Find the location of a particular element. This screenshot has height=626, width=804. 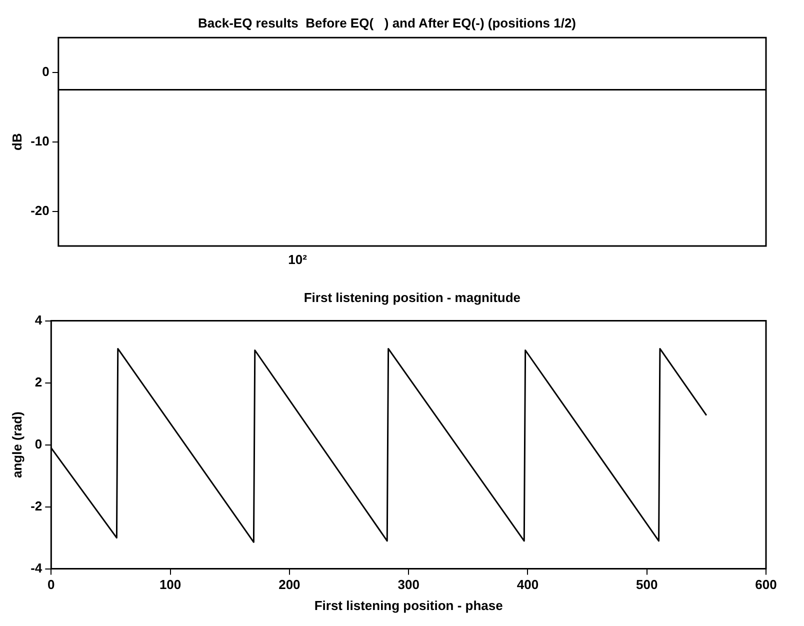

x-axis-title: First listening position - phase is located at coordinates (408, 605).